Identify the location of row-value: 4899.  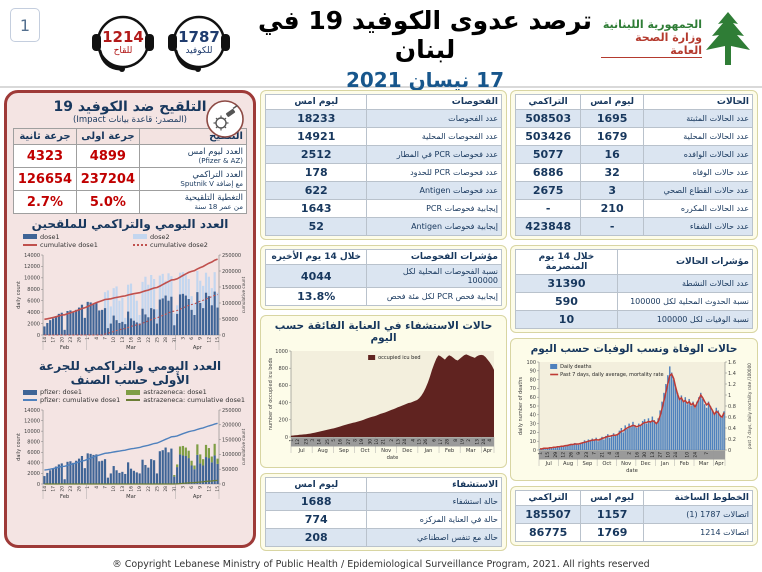
(107, 156).